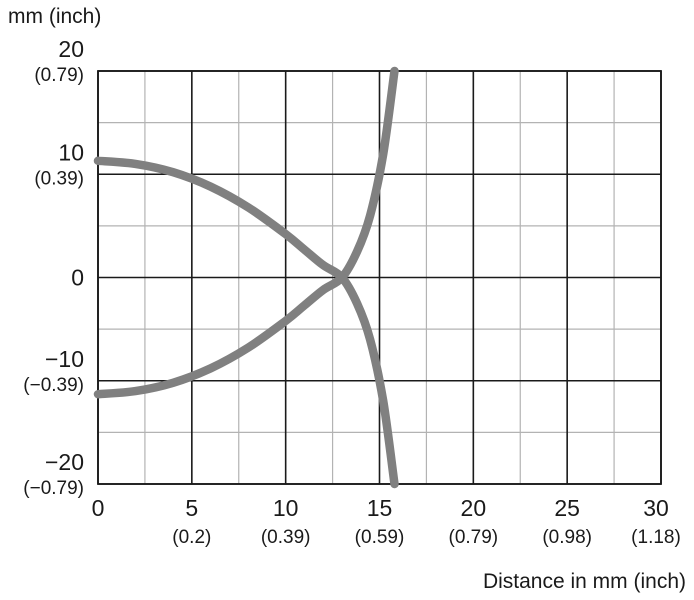  Describe the element at coordinates (286, 508) in the screenshot. I see `x-tick-label: 10` at that location.